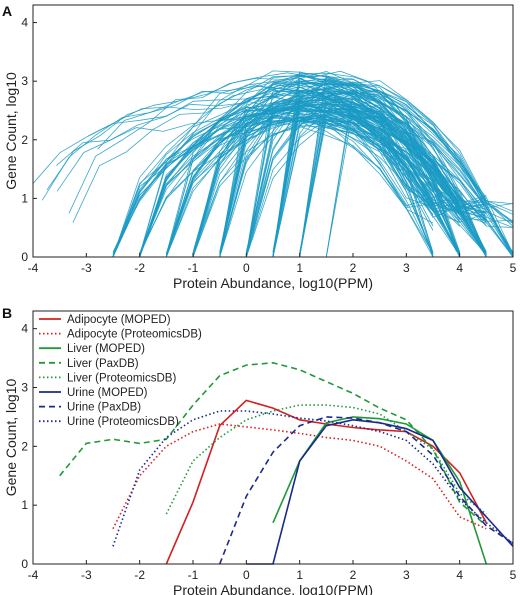  What do you see at coordinates (299, 268) in the screenshot?
I see `panel-a-x-tick-label: 1` at bounding box center [299, 268].